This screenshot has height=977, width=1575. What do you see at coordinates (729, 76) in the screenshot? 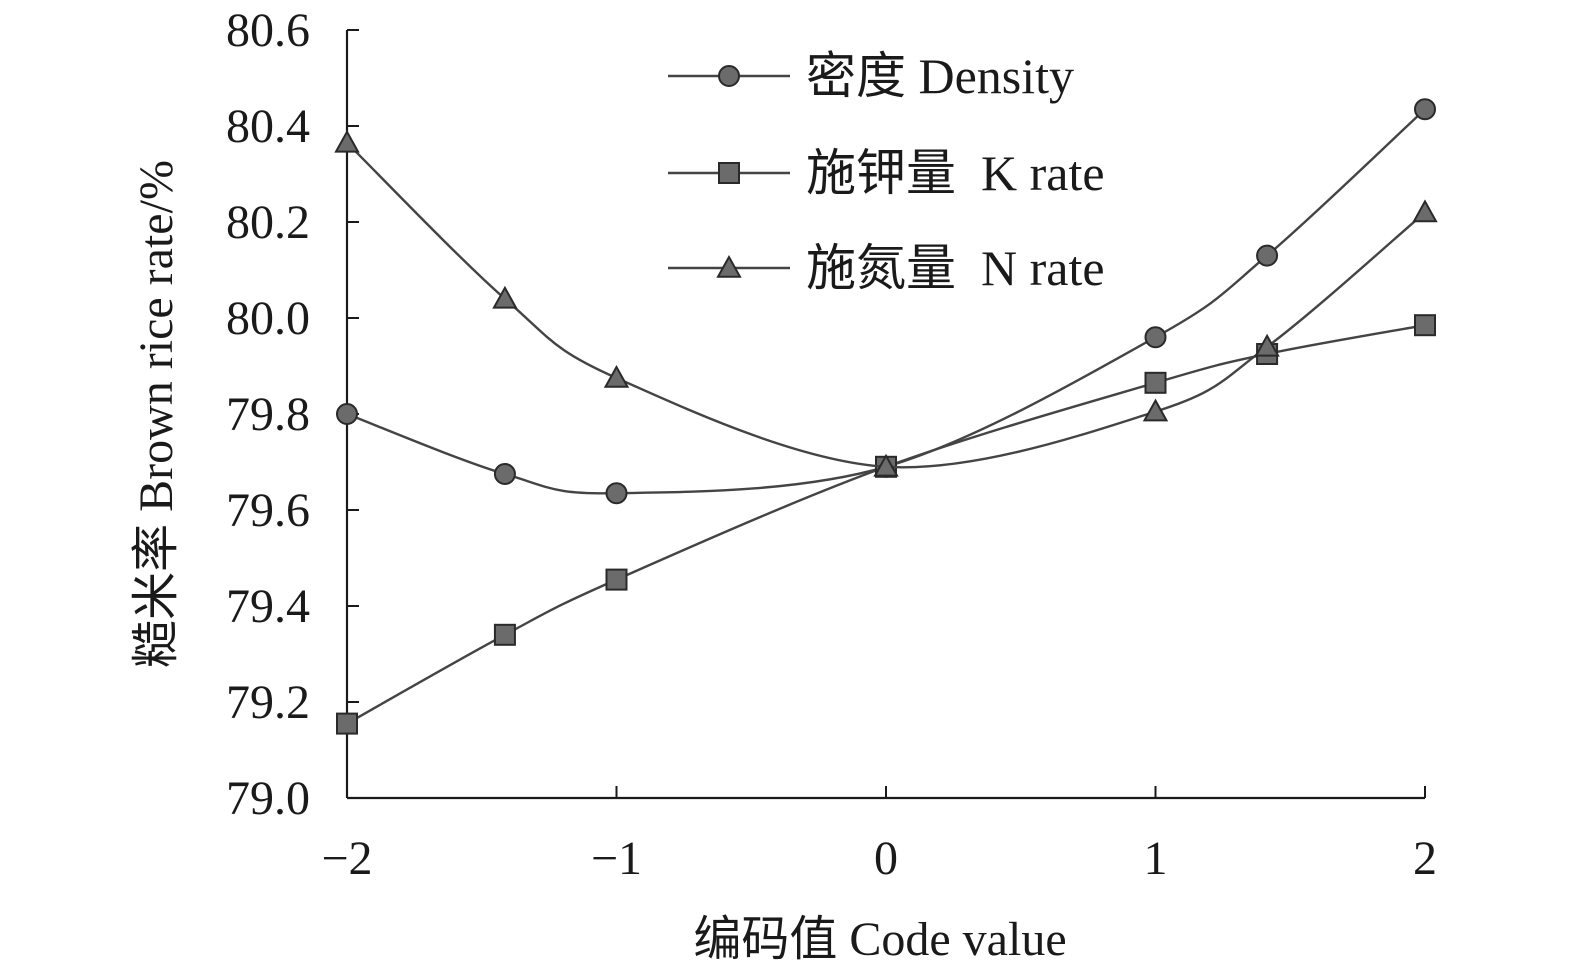
I see `legend-marker-circle` at bounding box center [729, 76].